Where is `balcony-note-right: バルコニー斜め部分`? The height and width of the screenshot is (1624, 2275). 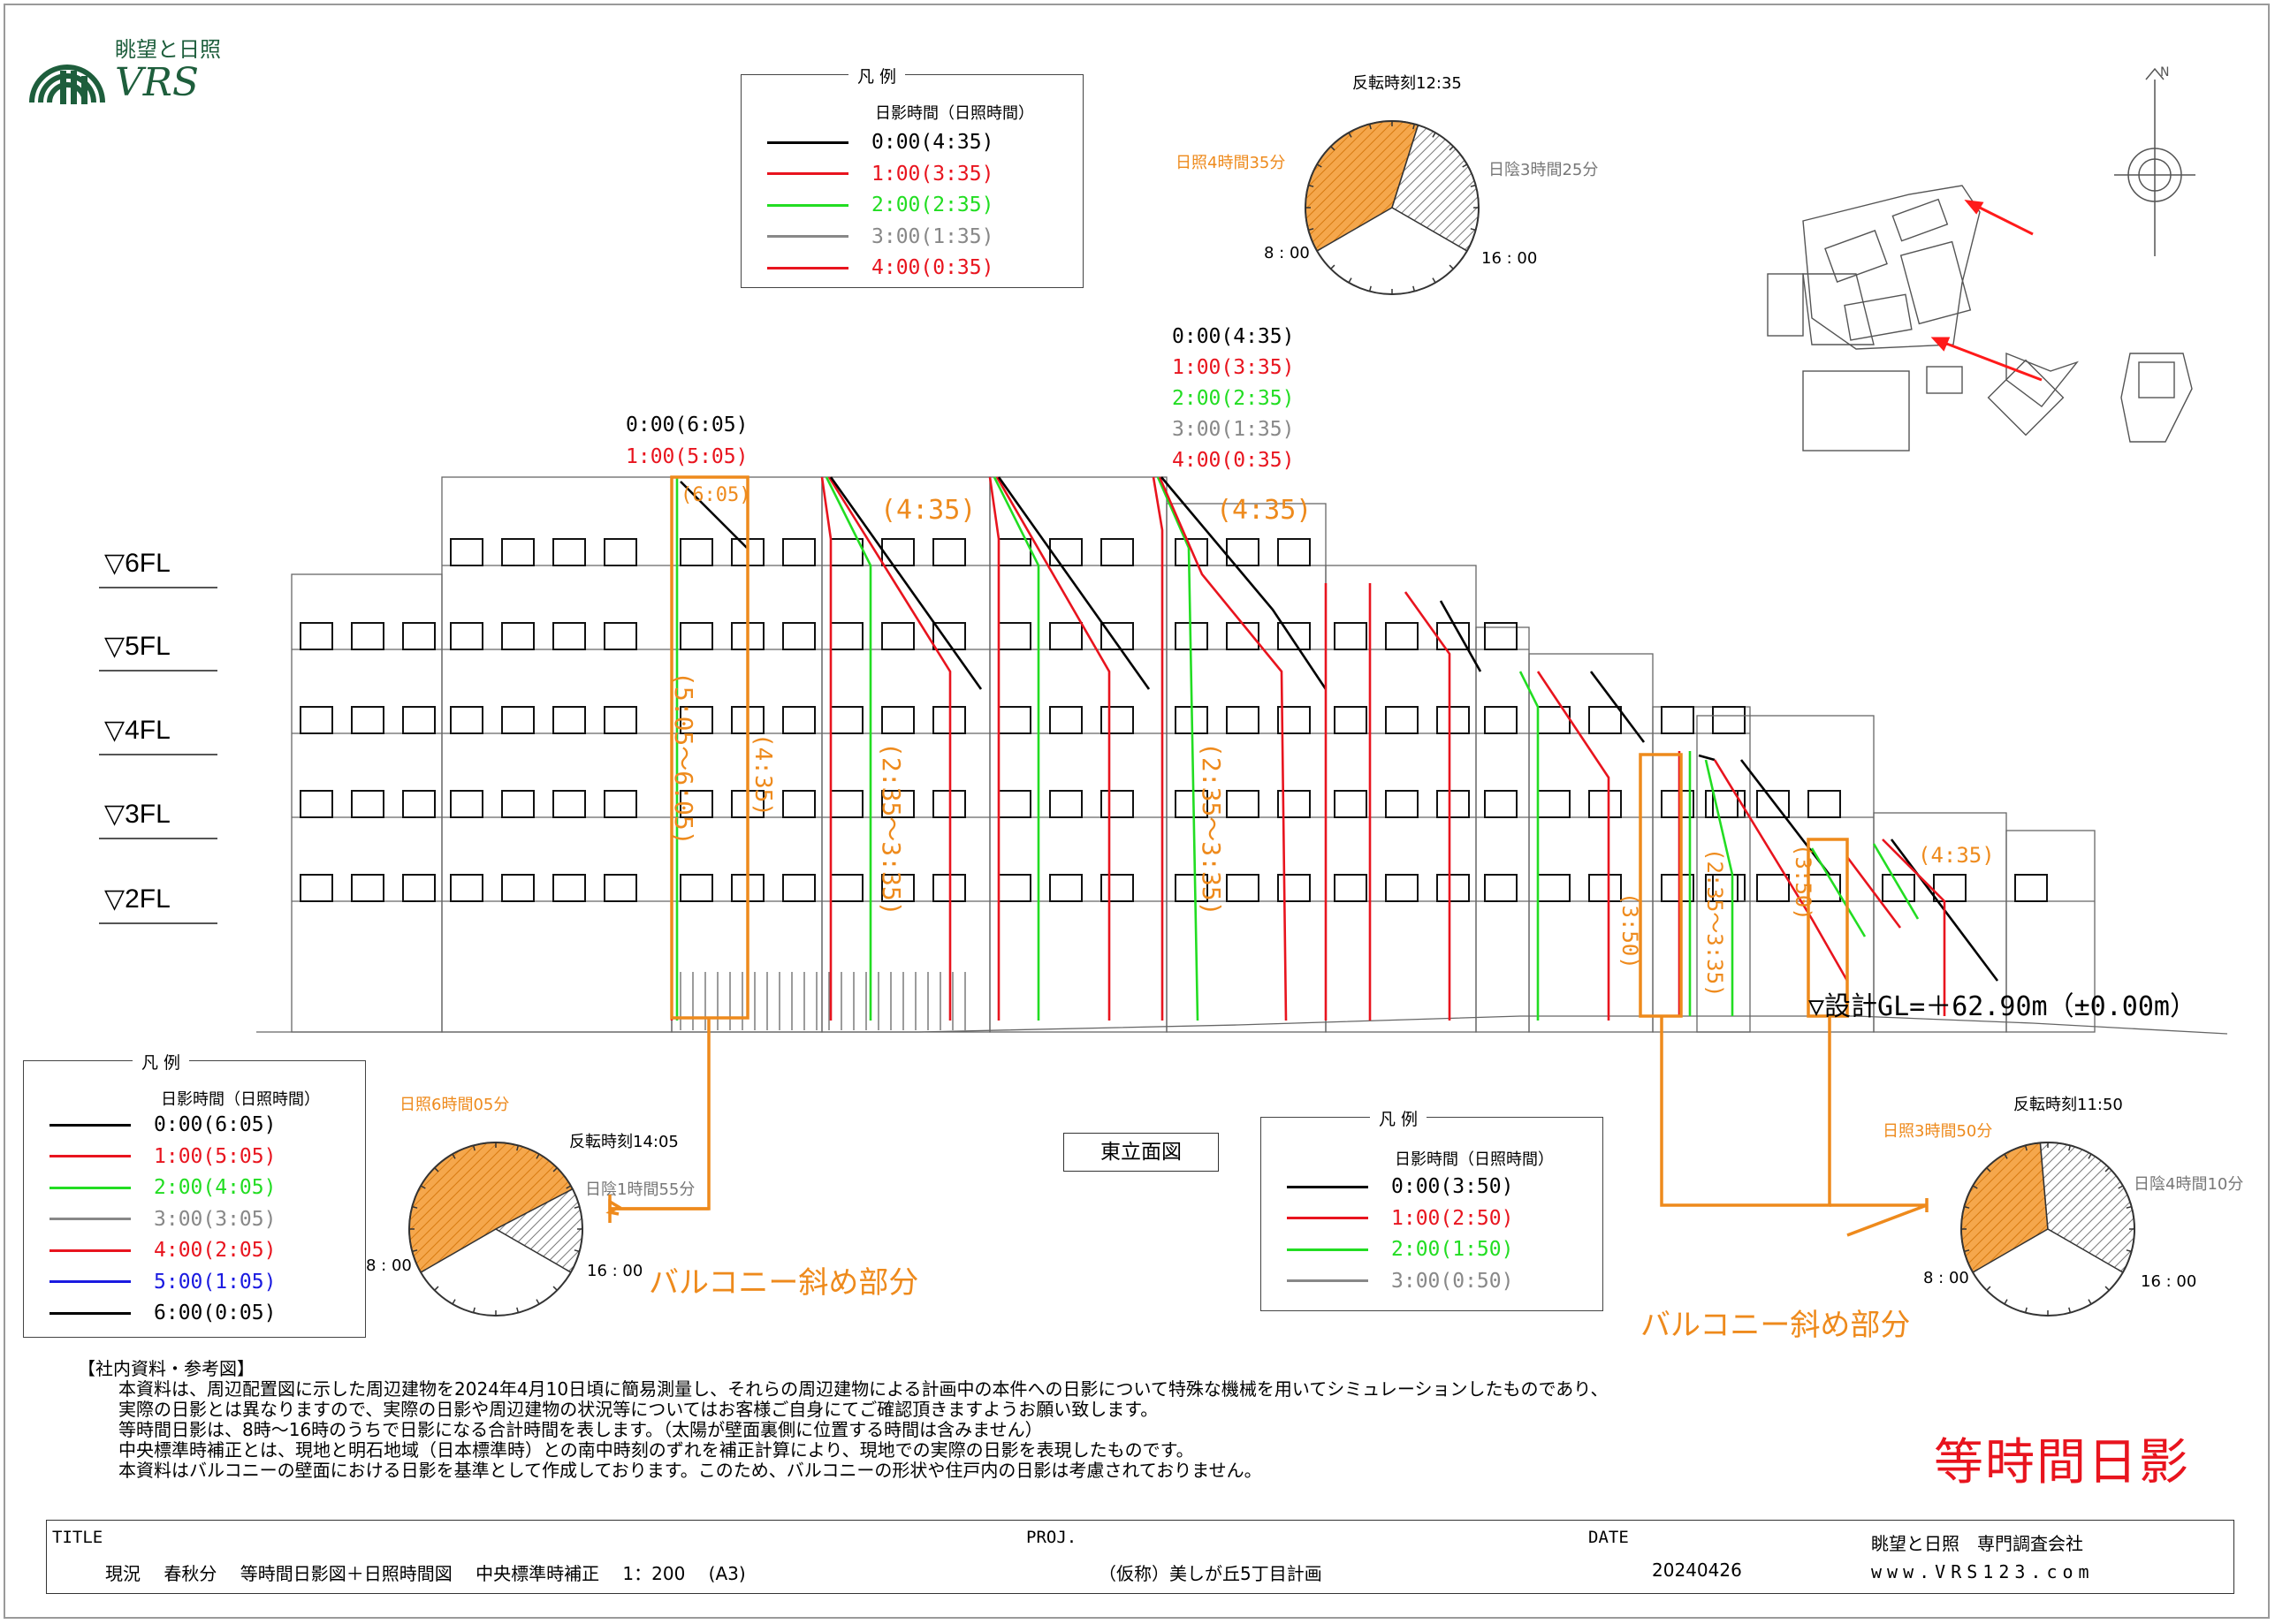 balcony-note-right: バルコニー斜め部分 is located at coordinates (1776, 1325).